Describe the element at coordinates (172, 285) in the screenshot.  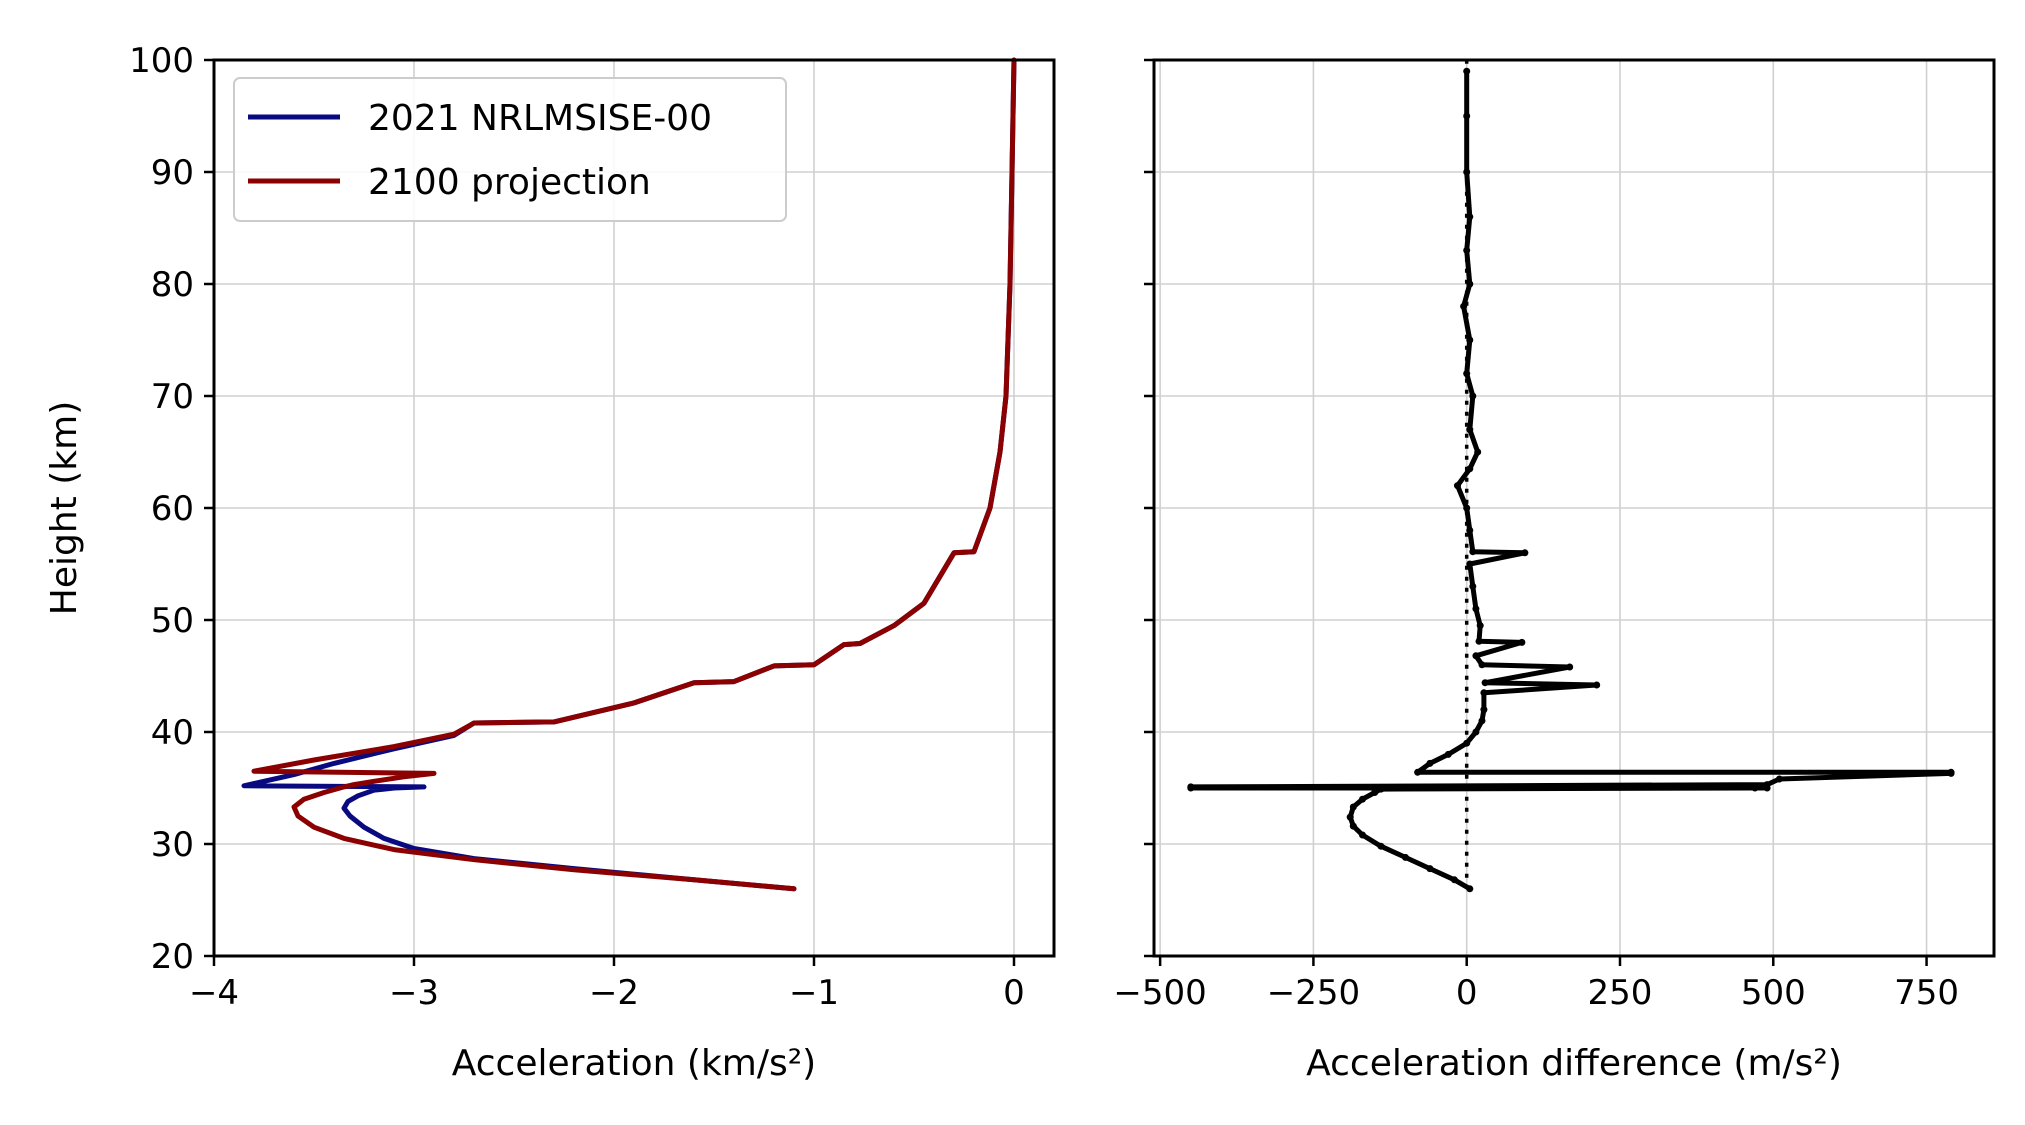
I see `y-tick-label-6: 80` at that location.